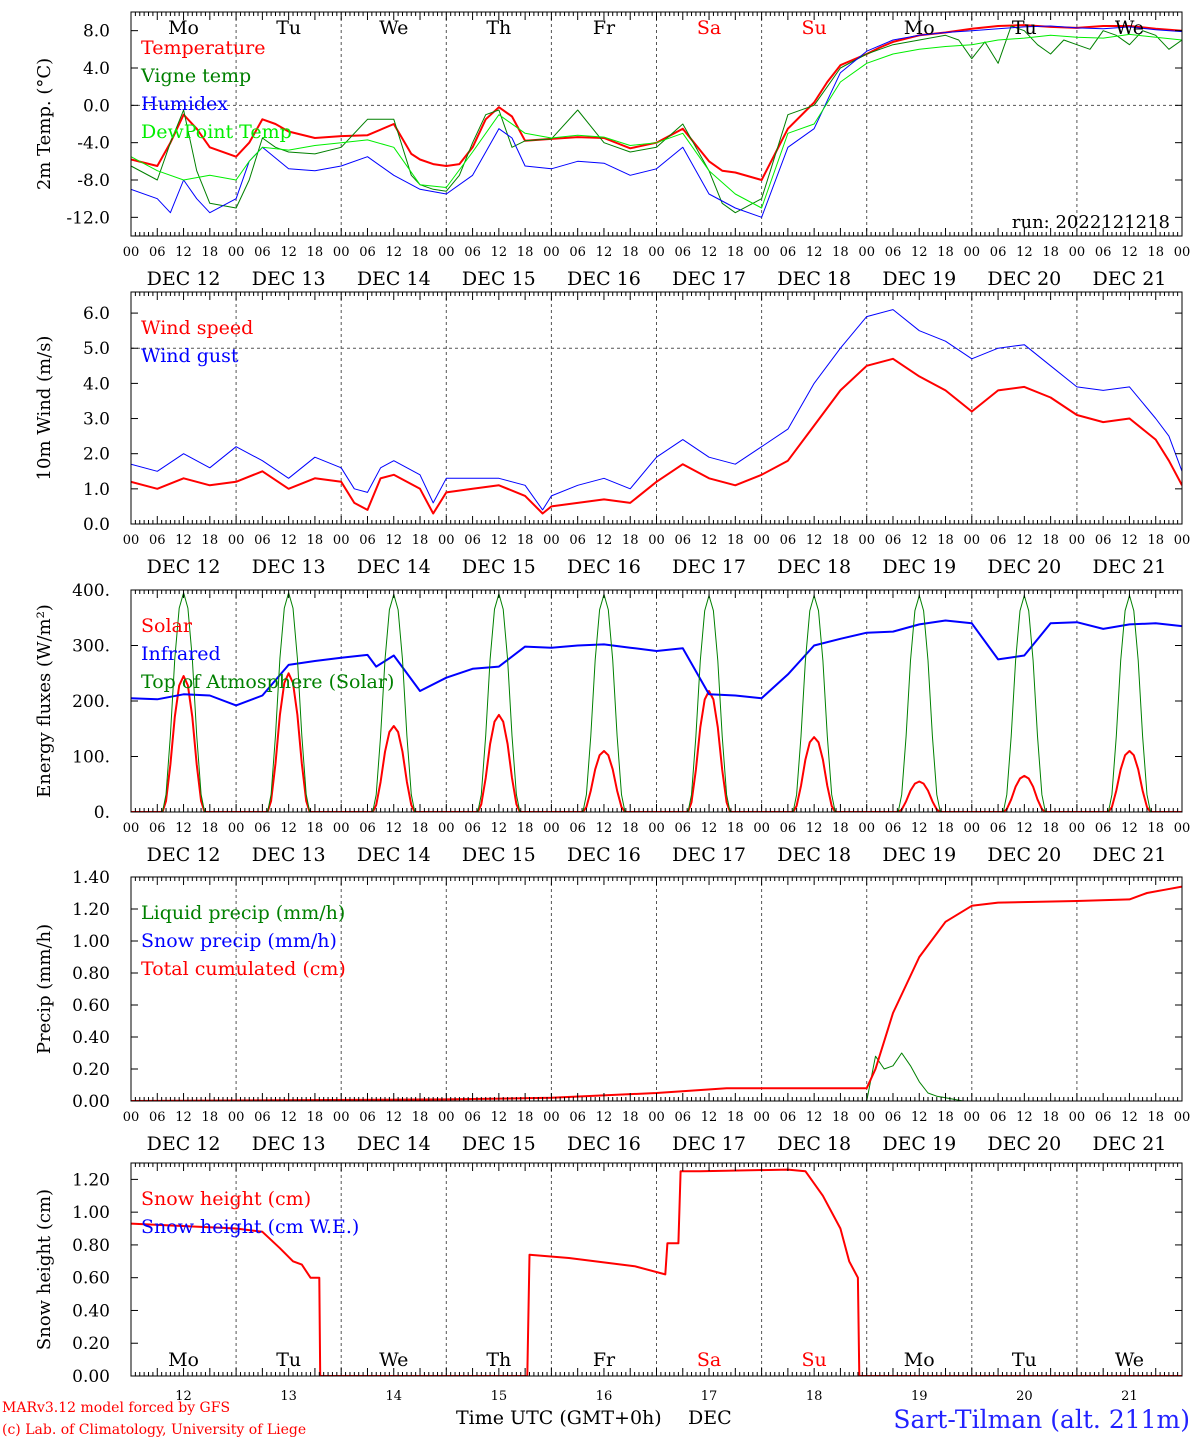 The image size is (1194, 1440). I want to click on day-label: DEC 13, so click(289, 567).